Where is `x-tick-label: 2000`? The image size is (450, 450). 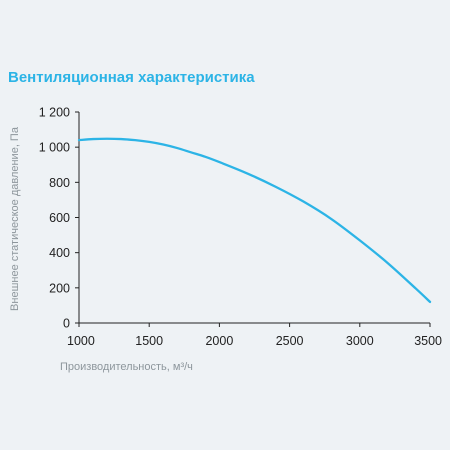 x-tick-label: 2000 is located at coordinates (219, 341).